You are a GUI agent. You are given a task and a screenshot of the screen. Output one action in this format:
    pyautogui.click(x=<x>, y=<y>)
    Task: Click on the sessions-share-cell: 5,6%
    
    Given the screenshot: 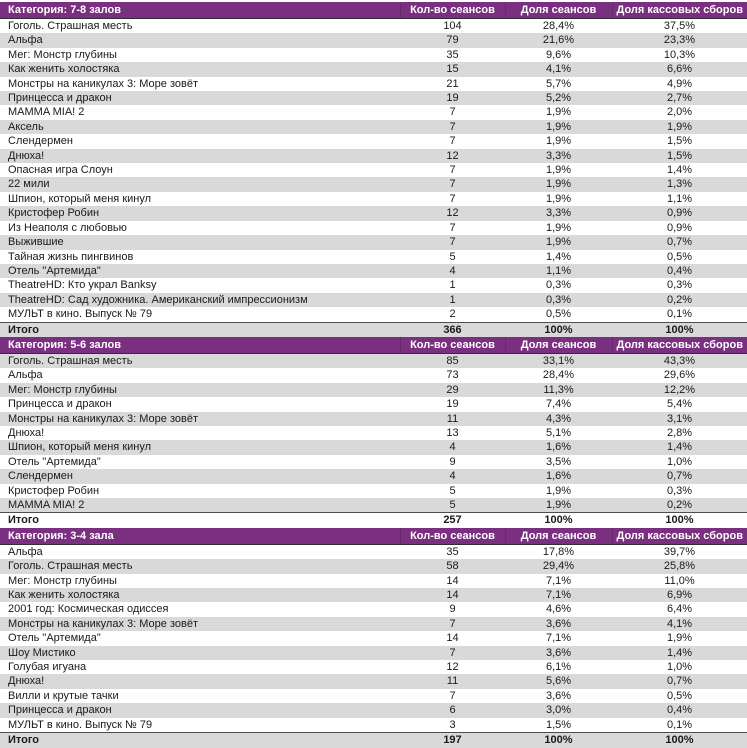 What is the action you would take?
    pyautogui.click(x=558, y=681)
    